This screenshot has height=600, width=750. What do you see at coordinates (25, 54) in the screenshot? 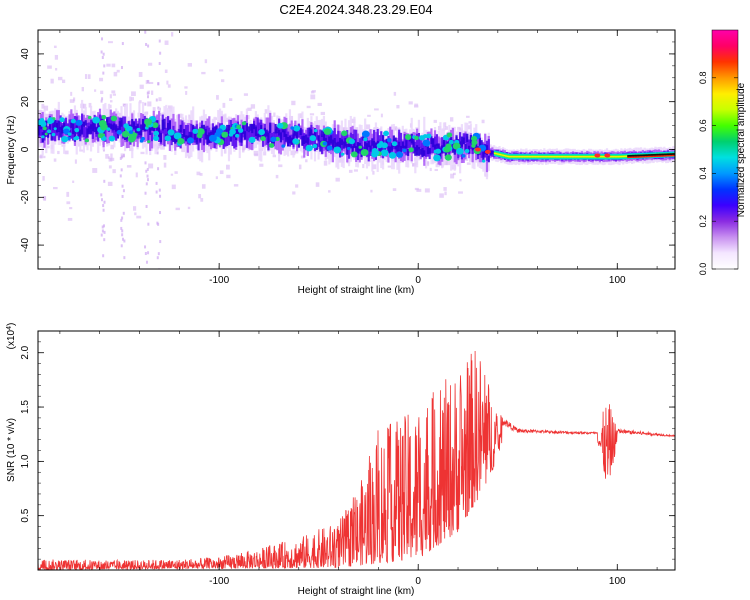
I see `y-tick-label: 40` at bounding box center [25, 54].